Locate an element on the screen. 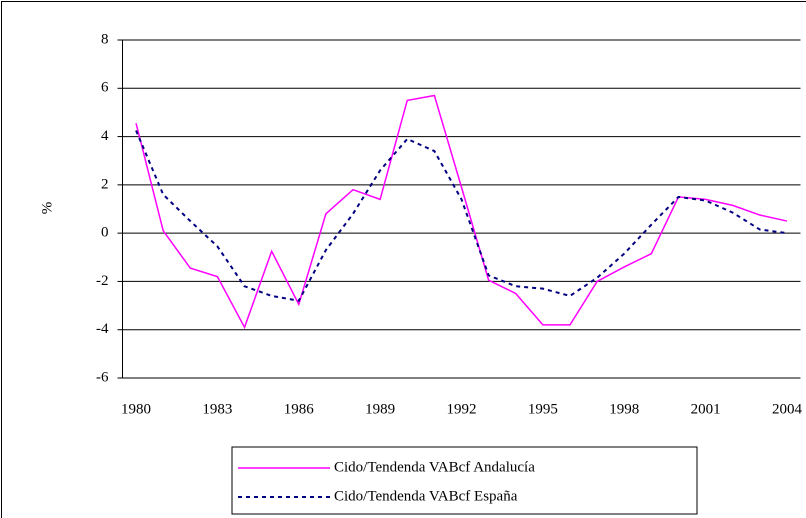  x-tick-label: 1989 is located at coordinates (380, 409).